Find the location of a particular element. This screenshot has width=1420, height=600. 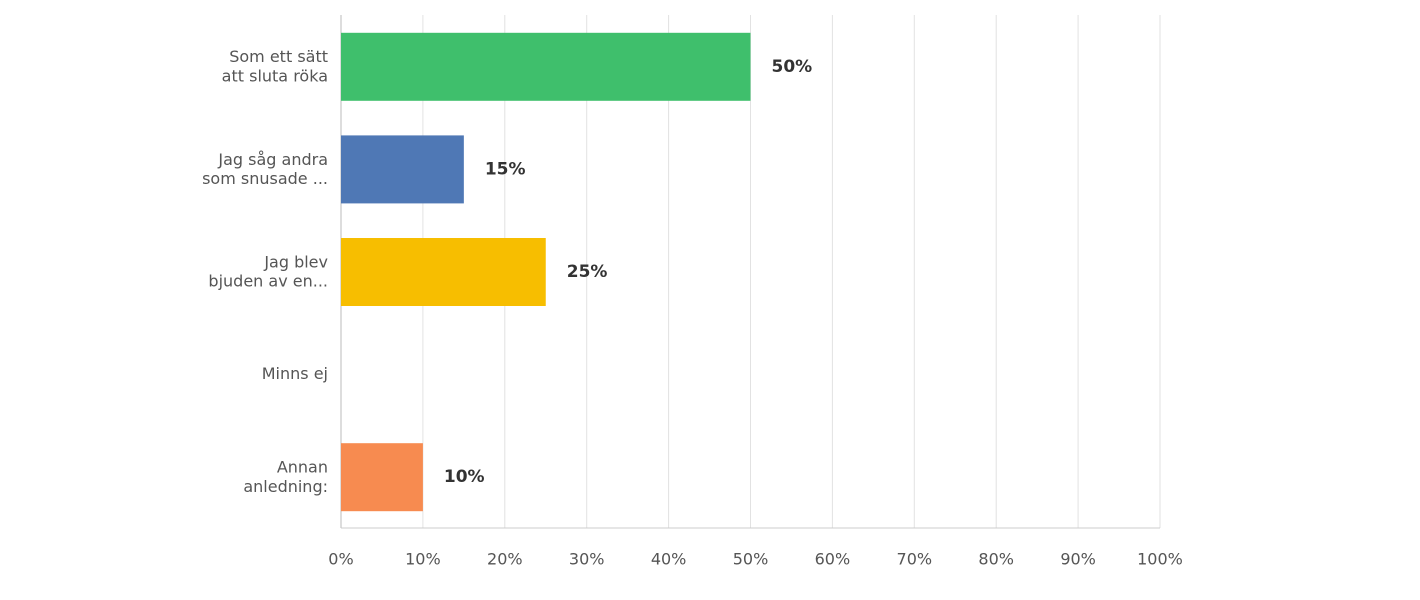

label-line: Som ett sätt is located at coordinates (278, 56).